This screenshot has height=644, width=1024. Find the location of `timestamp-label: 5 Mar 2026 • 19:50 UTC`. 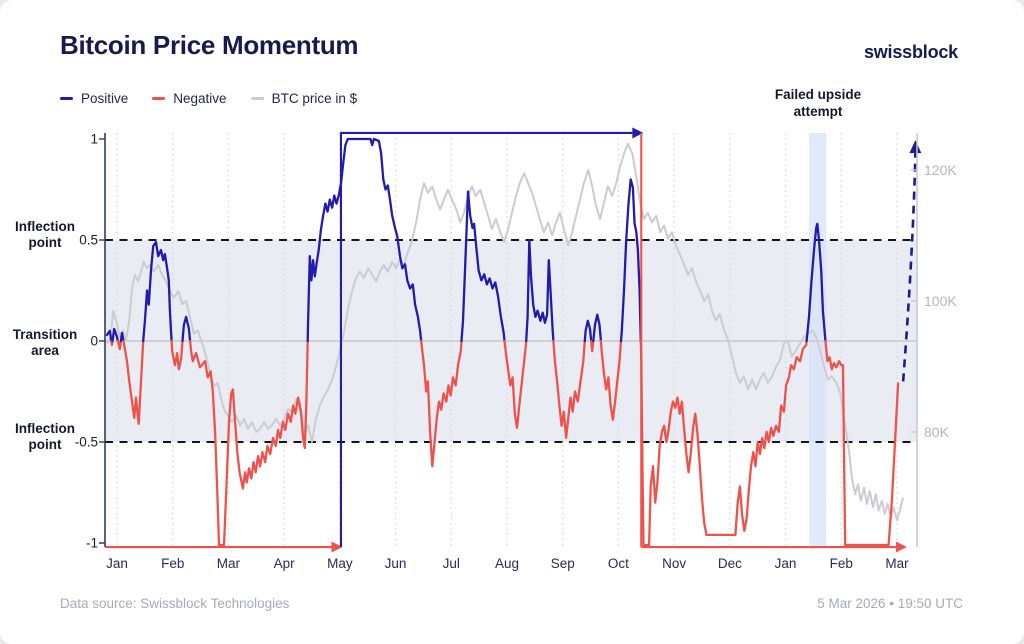

timestamp-label: 5 Mar 2026 • 19:50 UTC is located at coordinates (890, 603).